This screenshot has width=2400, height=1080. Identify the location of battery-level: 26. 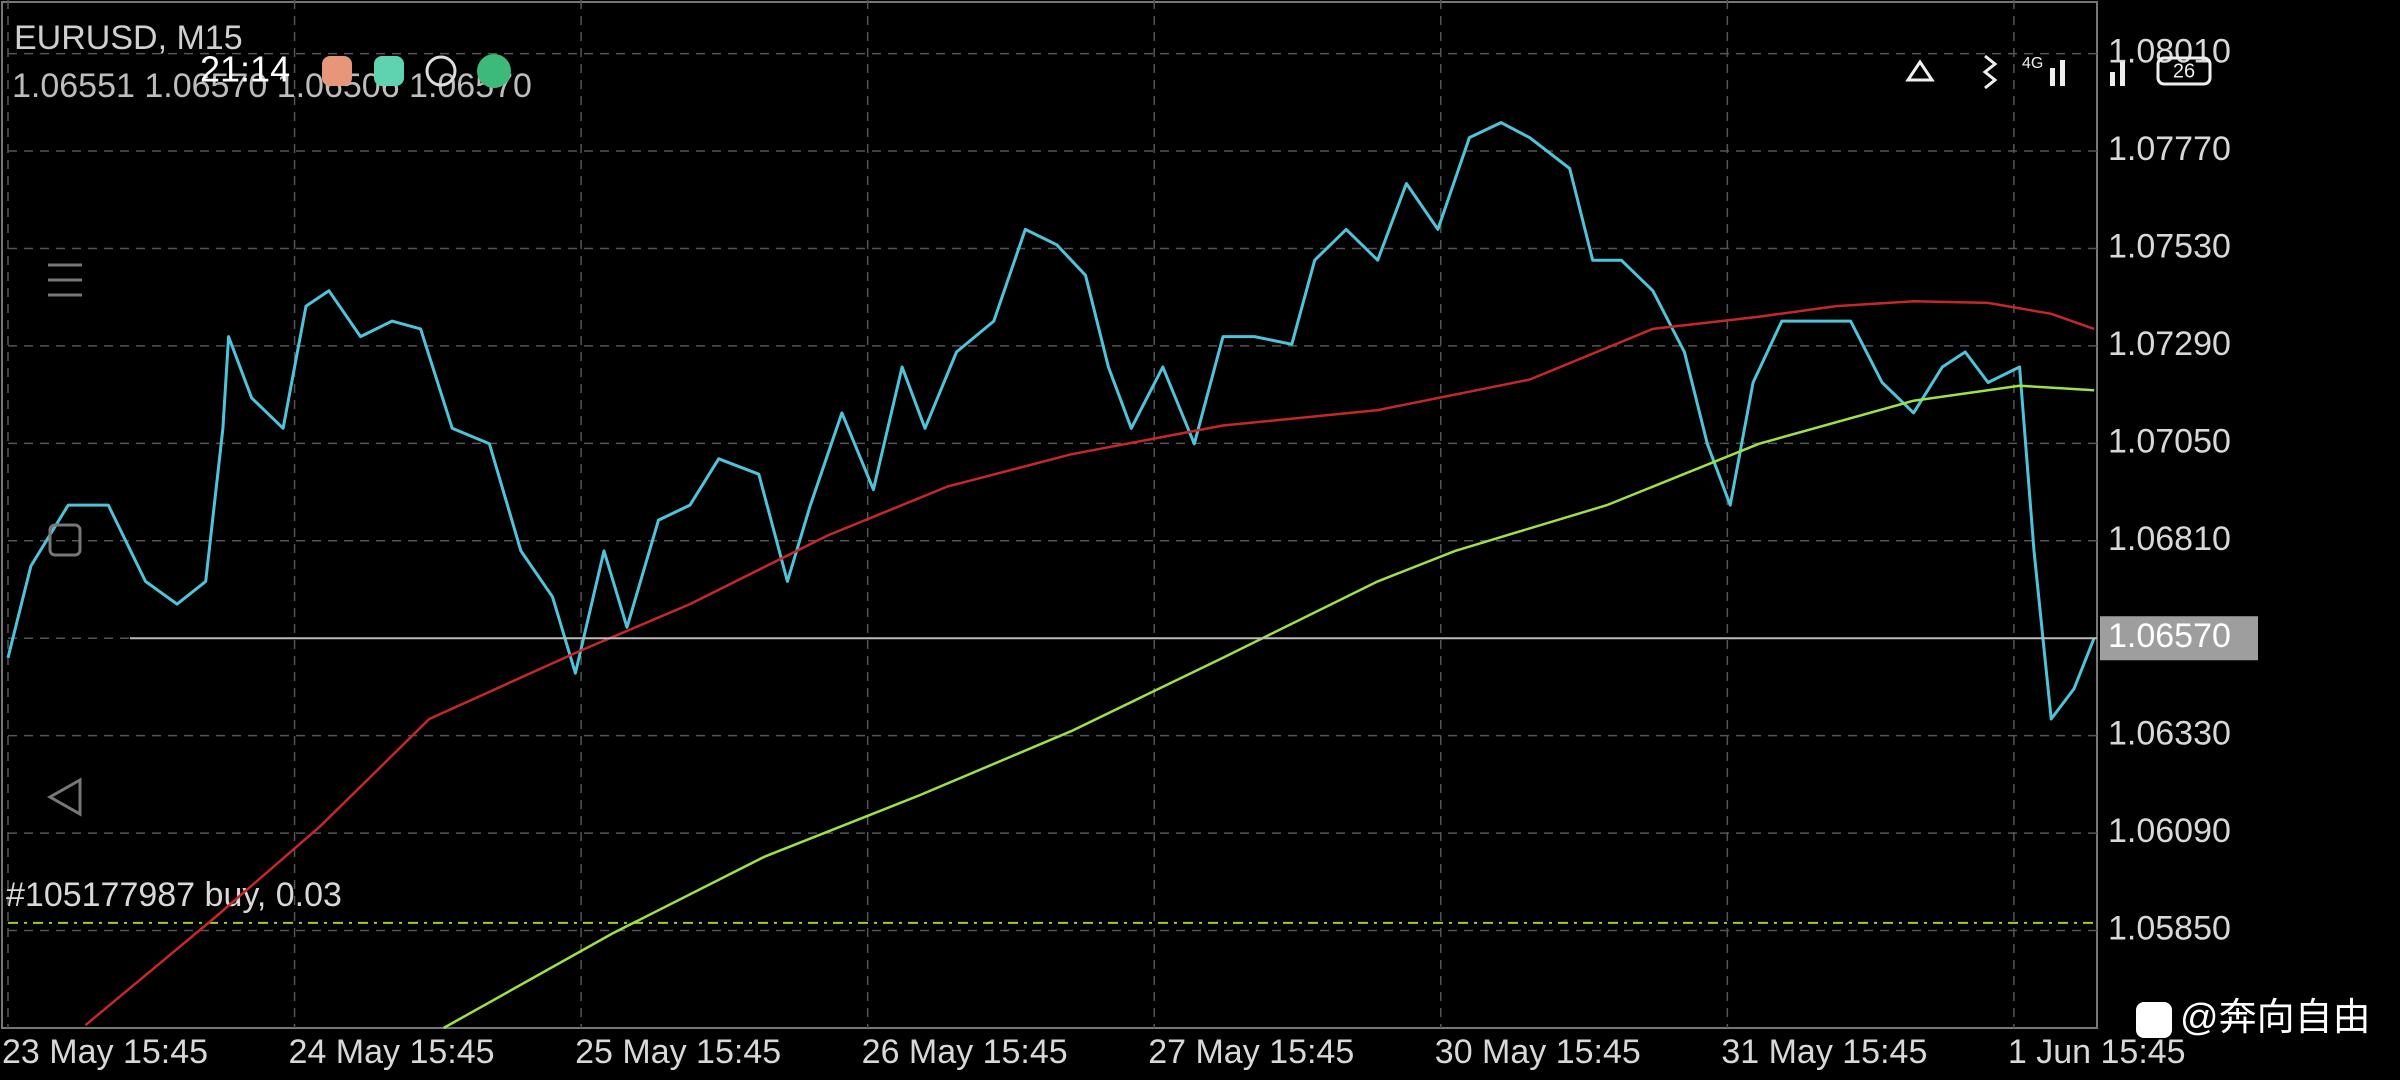
(2184, 71).